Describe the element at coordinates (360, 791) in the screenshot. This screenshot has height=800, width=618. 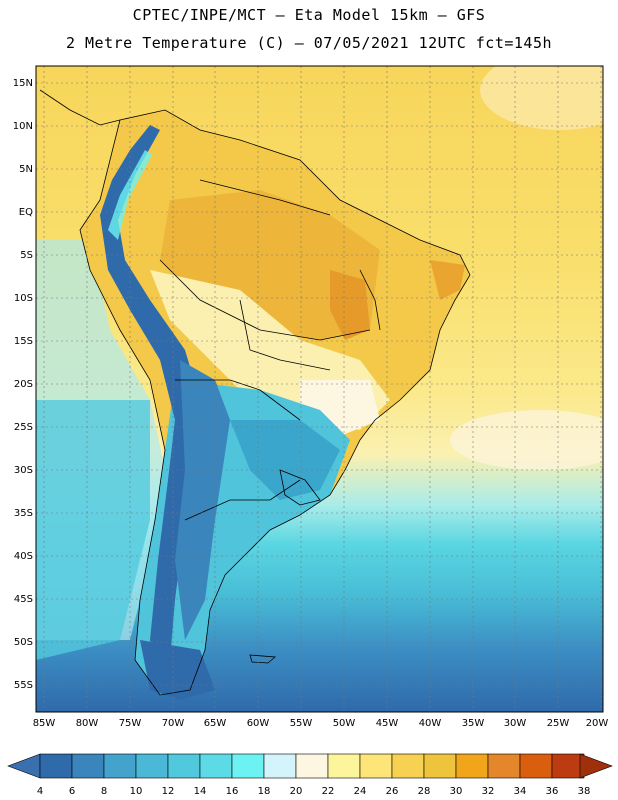
I see `colorbar-tick: 24` at that location.